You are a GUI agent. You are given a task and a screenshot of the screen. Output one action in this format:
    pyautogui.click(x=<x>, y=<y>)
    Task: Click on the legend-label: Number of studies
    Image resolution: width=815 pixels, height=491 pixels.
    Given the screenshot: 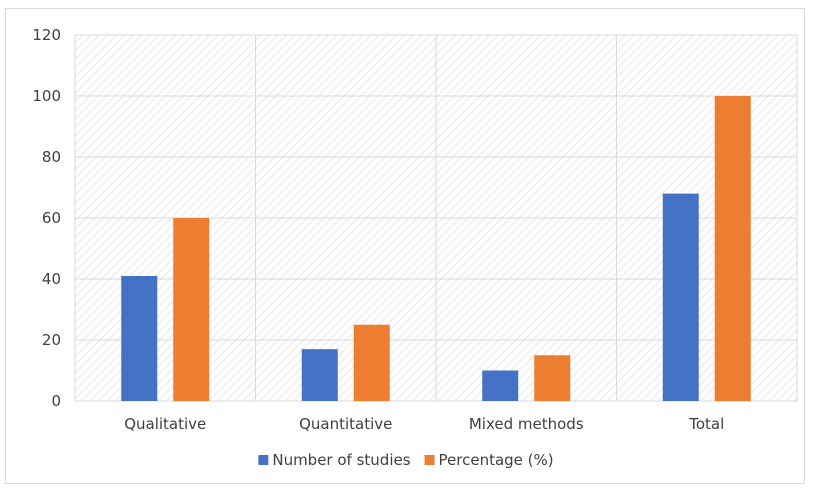 What is the action you would take?
    pyautogui.click(x=341, y=460)
    